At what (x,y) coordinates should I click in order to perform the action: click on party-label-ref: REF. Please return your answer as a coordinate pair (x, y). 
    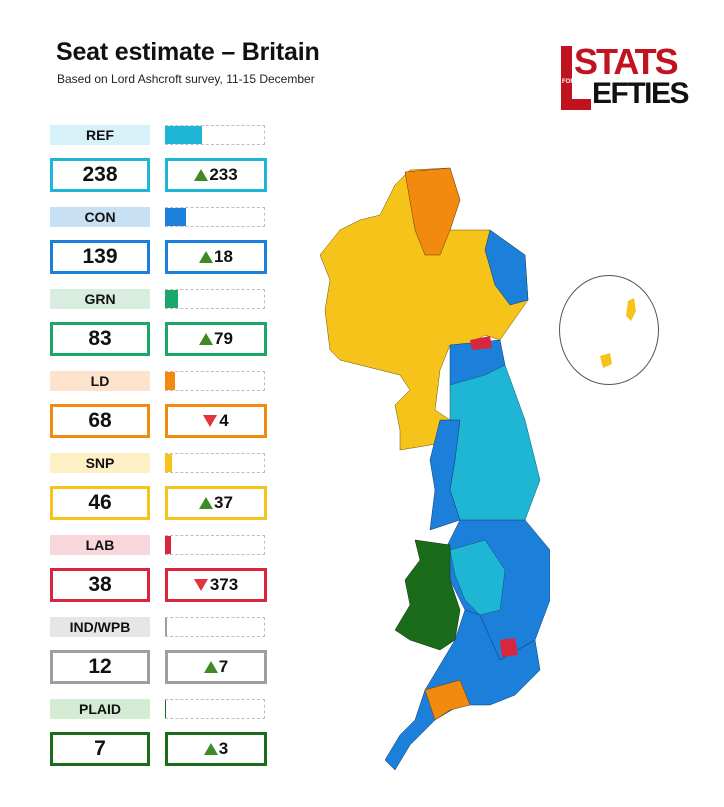
    Looking at the image, I should click on (100, 135).